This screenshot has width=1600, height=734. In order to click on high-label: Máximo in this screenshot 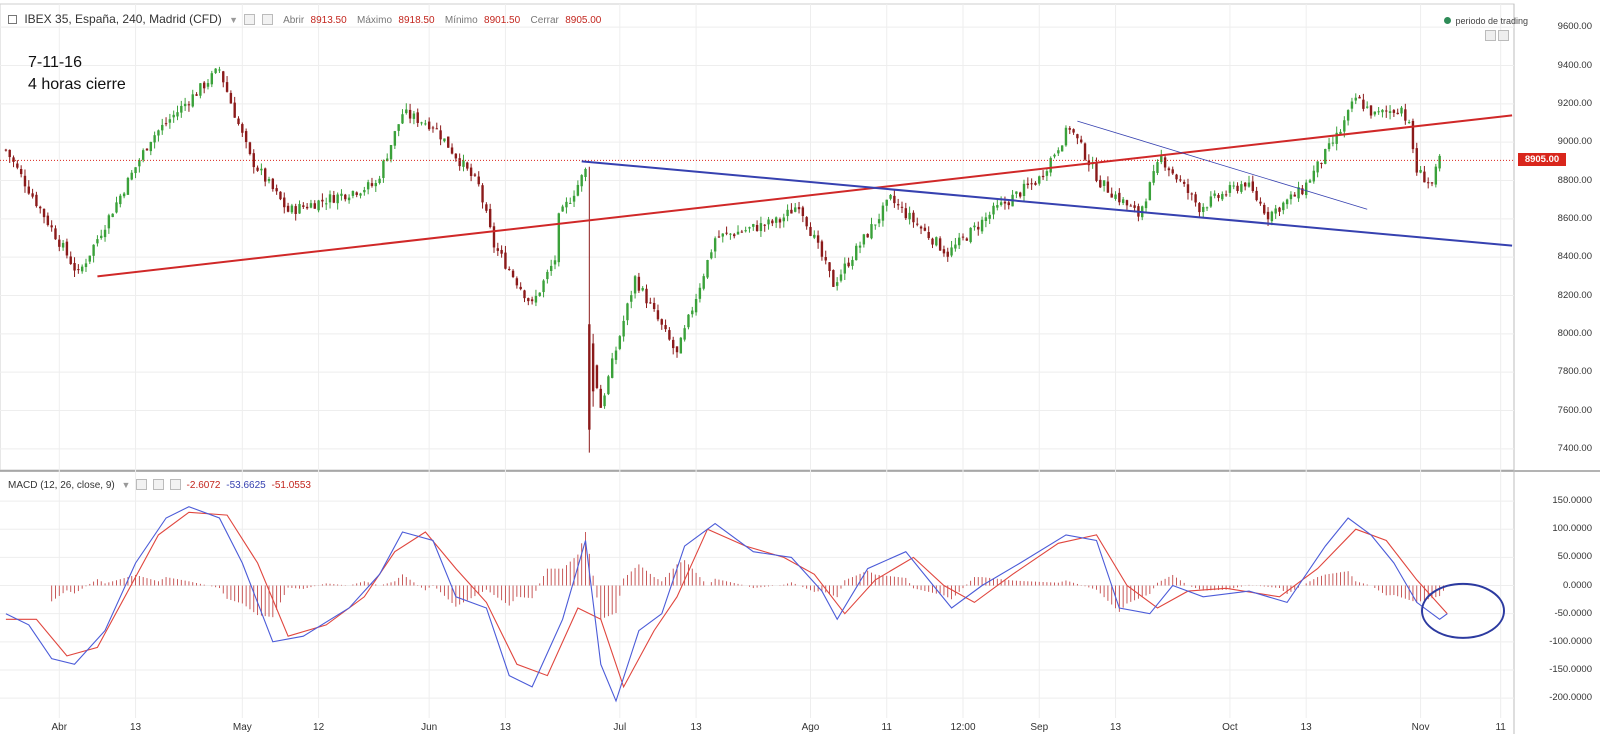, I will do `click(375, 20)`.